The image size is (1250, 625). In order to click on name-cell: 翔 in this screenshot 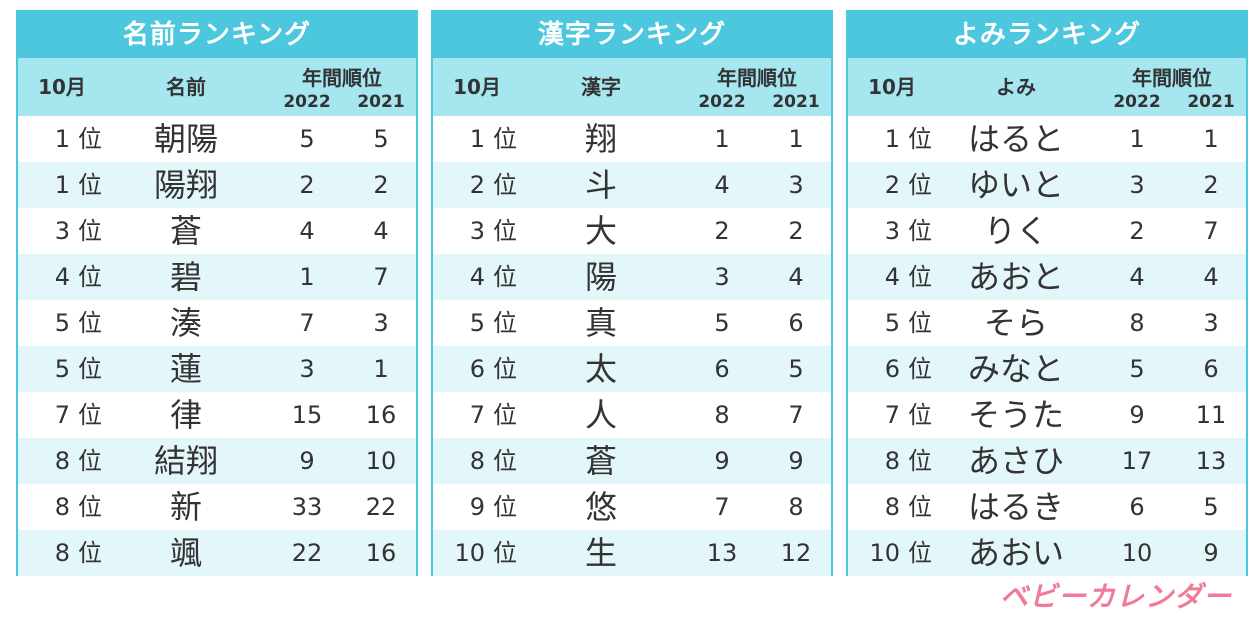, I will do `click(600, 139)`.